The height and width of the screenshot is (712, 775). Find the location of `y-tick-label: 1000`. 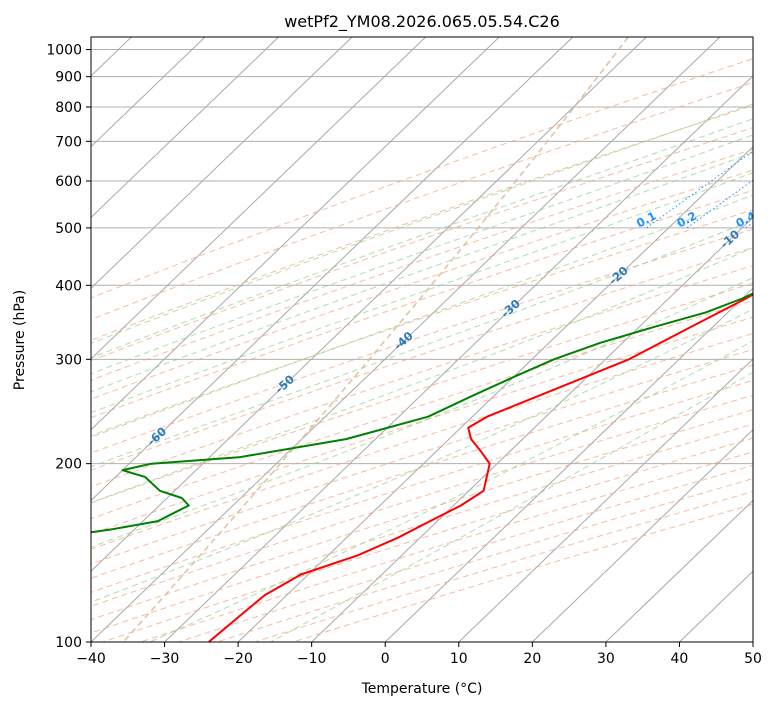

y-tick-label: 1000 is located at coordinates (64, 51).